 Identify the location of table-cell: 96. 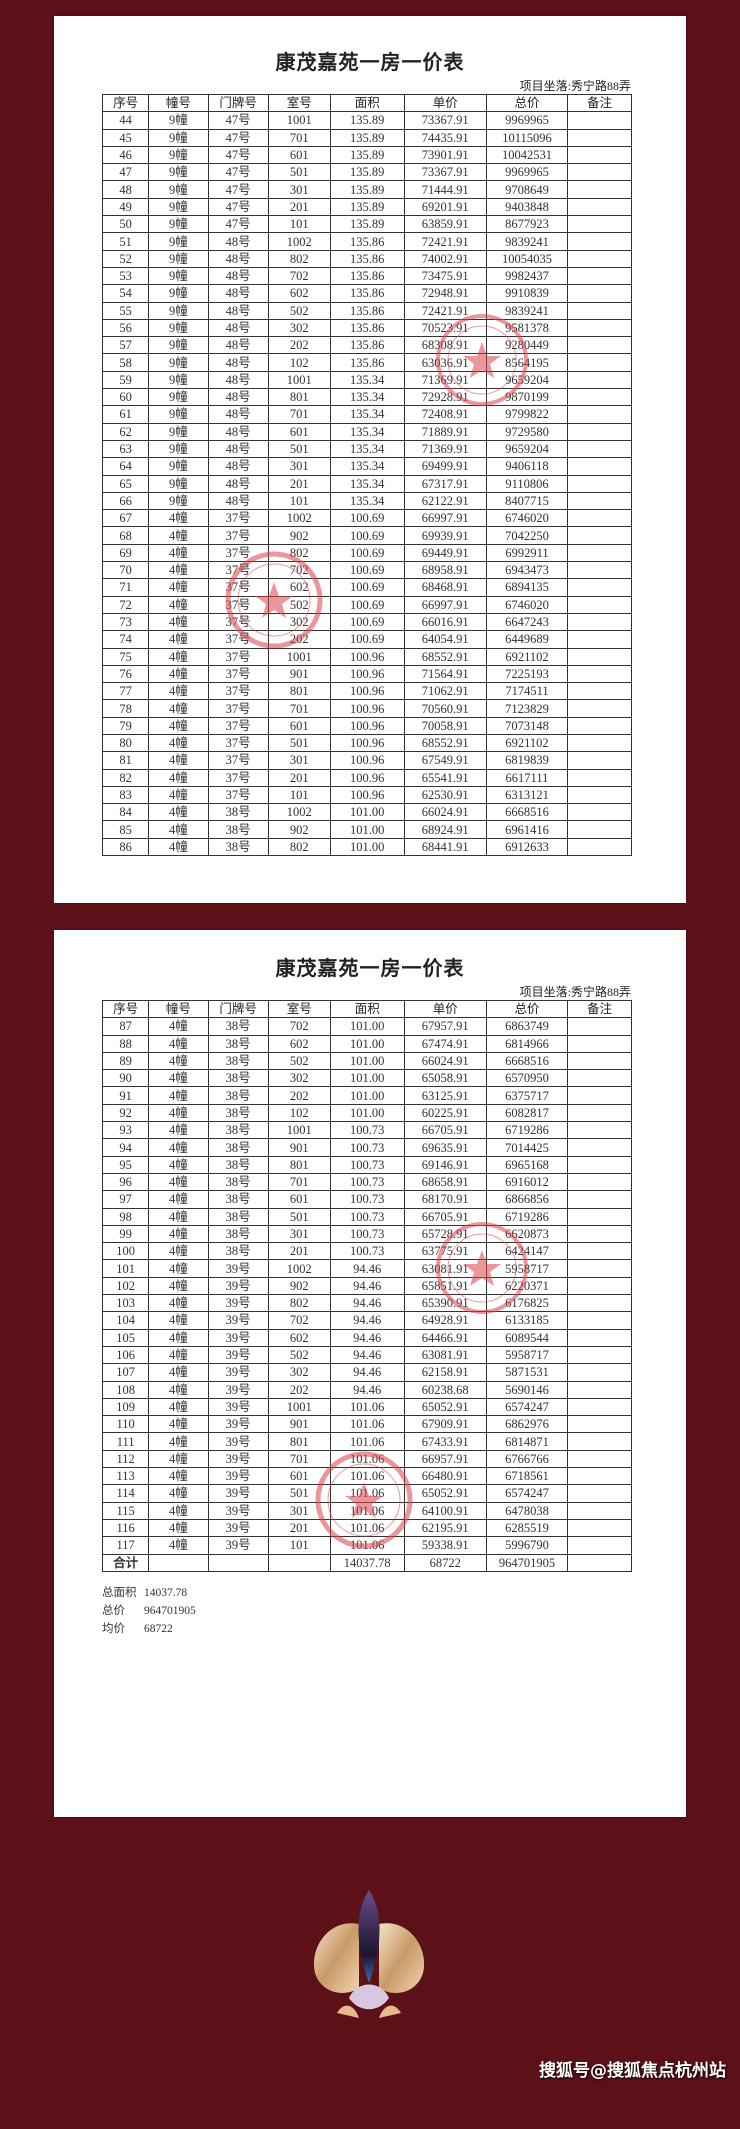
(125, 1182).